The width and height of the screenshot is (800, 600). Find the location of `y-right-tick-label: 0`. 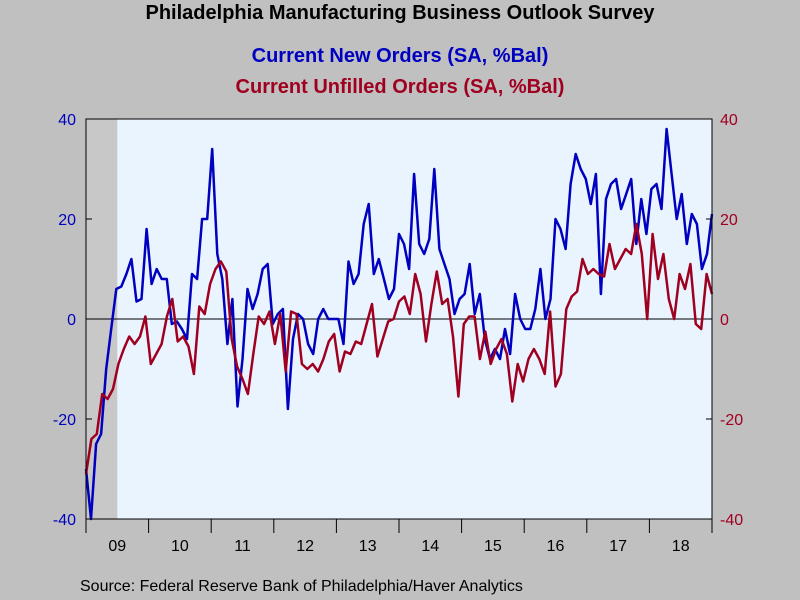

y-right-tick-label: 0 is located at coordinates (724, 320).